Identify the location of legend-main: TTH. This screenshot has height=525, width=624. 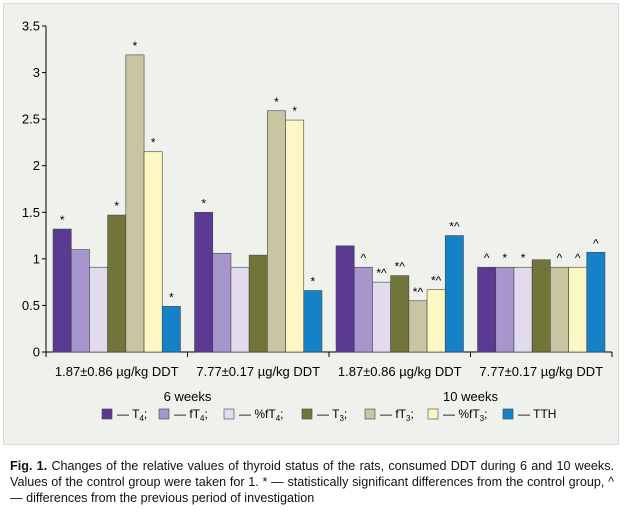
(544, 414).